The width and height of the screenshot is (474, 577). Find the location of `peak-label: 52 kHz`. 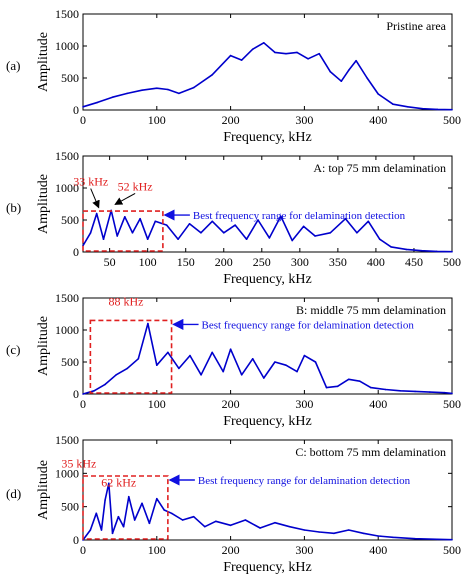

peak-label: 52 kHz is located at coordinates (135, 186).